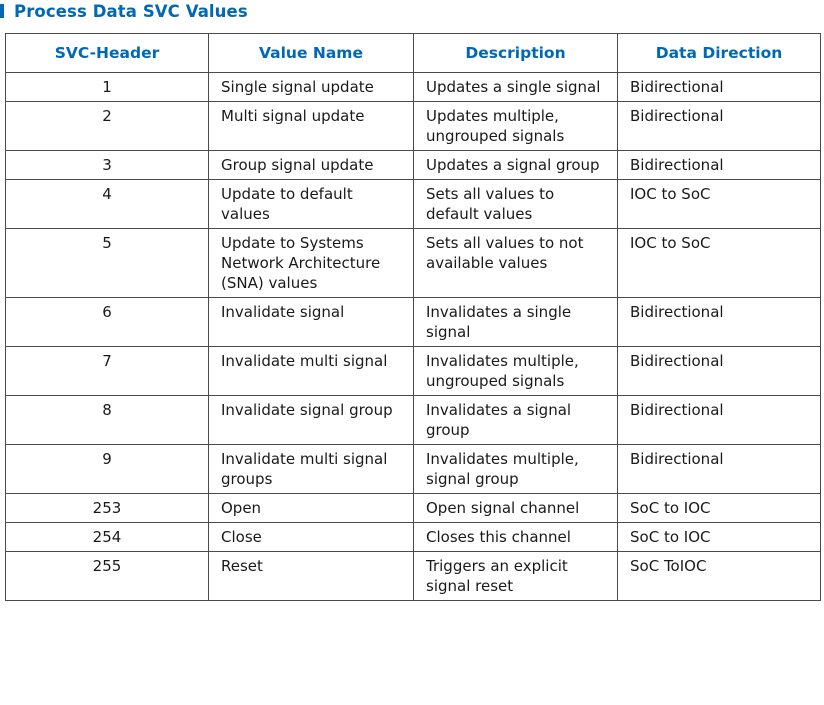 This screenshot has height=705, width=824. Describe the element at coordinates (515, 371) in the screenshot. I see `cell-description: Invalidates multiple, ungrouped signals` at that location.